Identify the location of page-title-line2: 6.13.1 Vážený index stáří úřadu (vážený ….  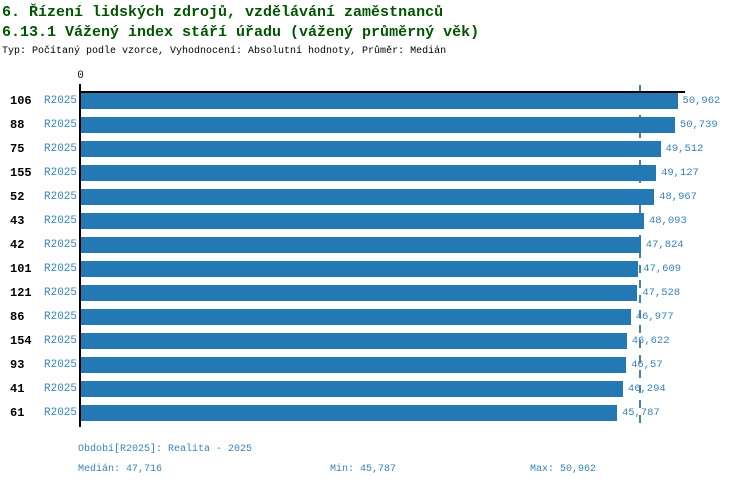
(241, 32).